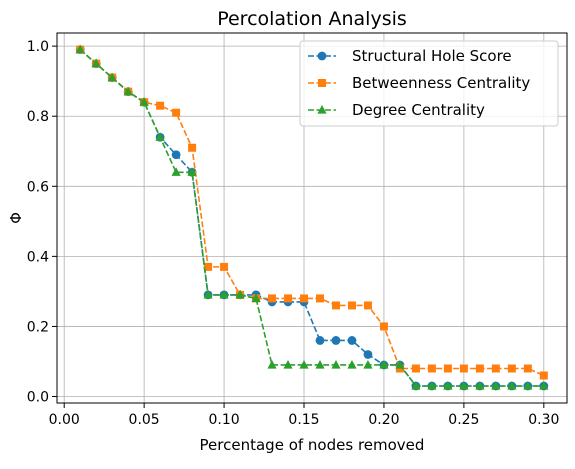  What do you see at coordinates (38, 187) in the screenshot?
I see `y-tick-label: 0.6` at bounding box center [38, 187].